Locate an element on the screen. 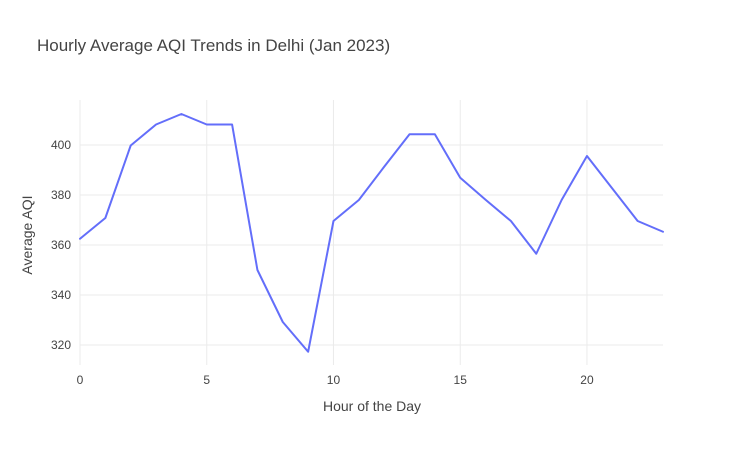 The height and width of the screenshot is (450, 743). x-tick-label: 10 is located at coordinates (334, 380).